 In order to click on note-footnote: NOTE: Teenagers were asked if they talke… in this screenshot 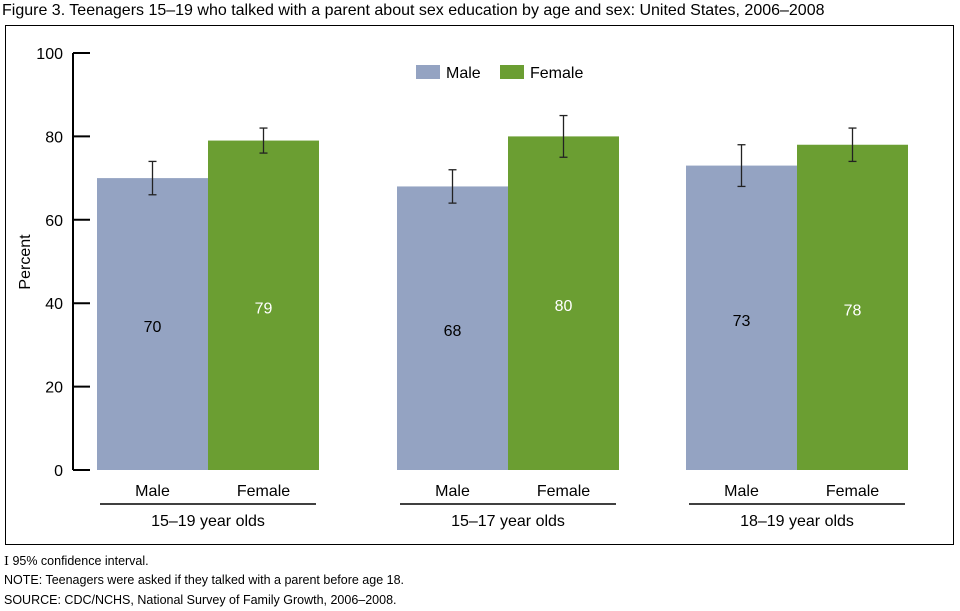, I will do `click(204, 580)`.